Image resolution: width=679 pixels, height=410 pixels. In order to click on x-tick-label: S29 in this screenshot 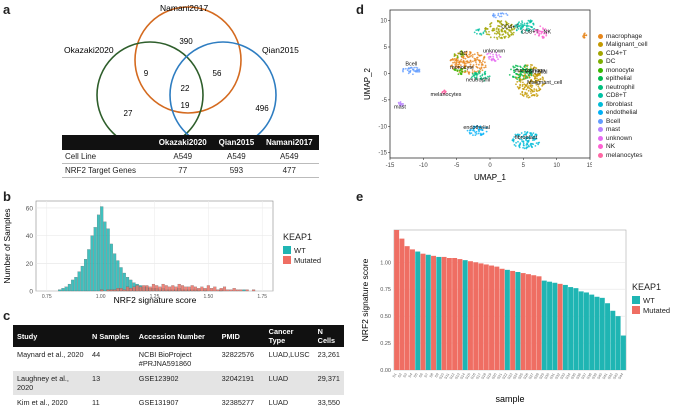, I will do `click(541, 377)`.